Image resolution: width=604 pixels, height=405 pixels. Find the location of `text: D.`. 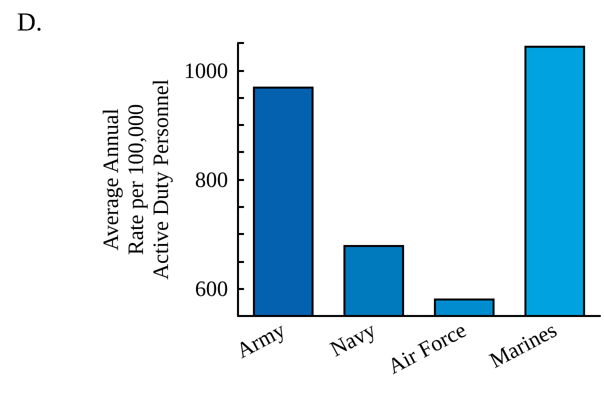

text: D. is located at coordinates (29, 22).